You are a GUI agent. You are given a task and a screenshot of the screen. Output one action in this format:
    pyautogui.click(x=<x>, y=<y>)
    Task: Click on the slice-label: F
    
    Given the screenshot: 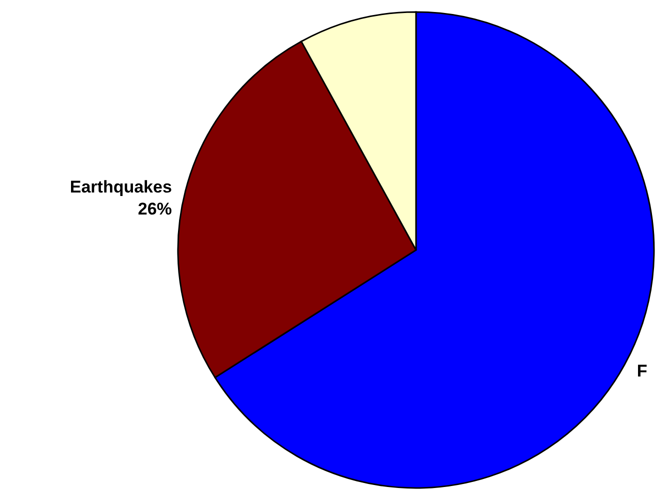 What is the action you would take?
    pyautogui.click(x=642, y=370)
    